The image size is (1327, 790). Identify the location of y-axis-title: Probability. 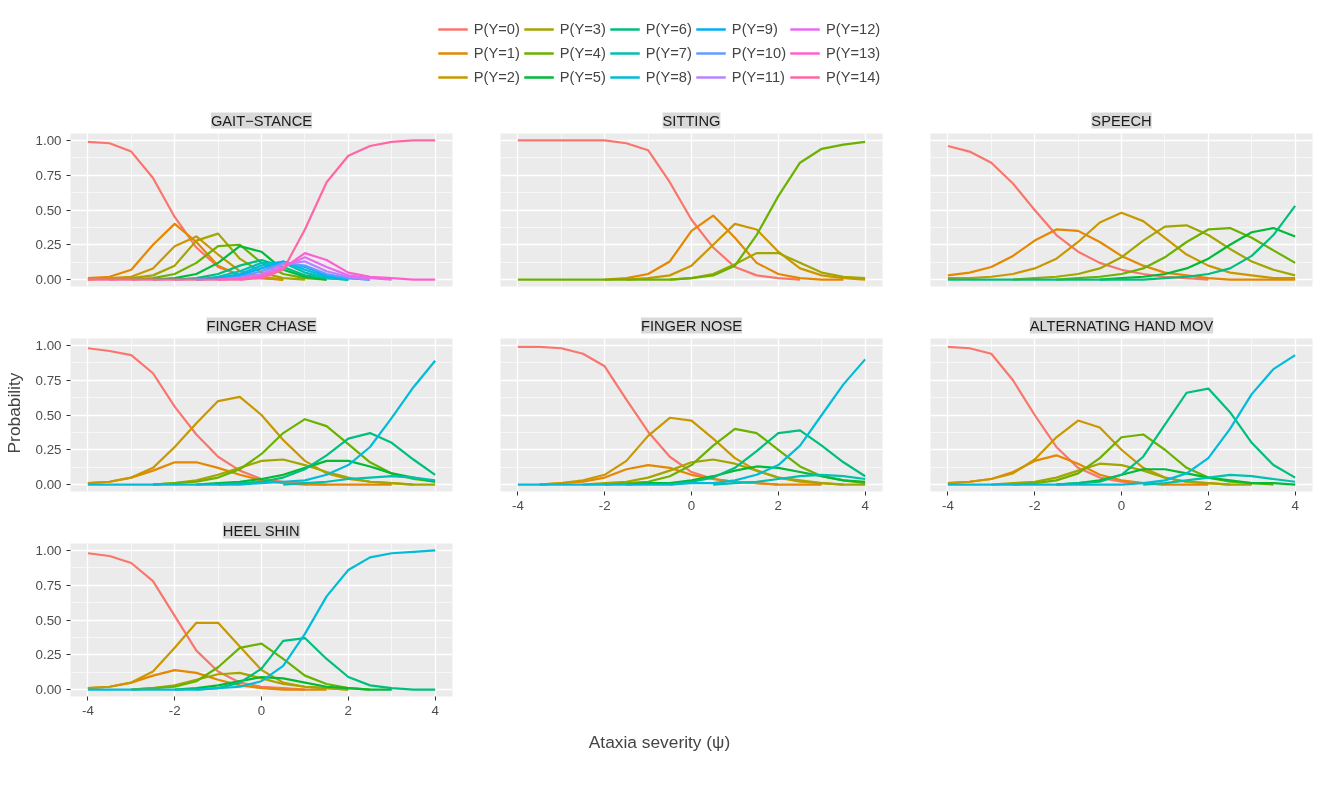
(13, 413).